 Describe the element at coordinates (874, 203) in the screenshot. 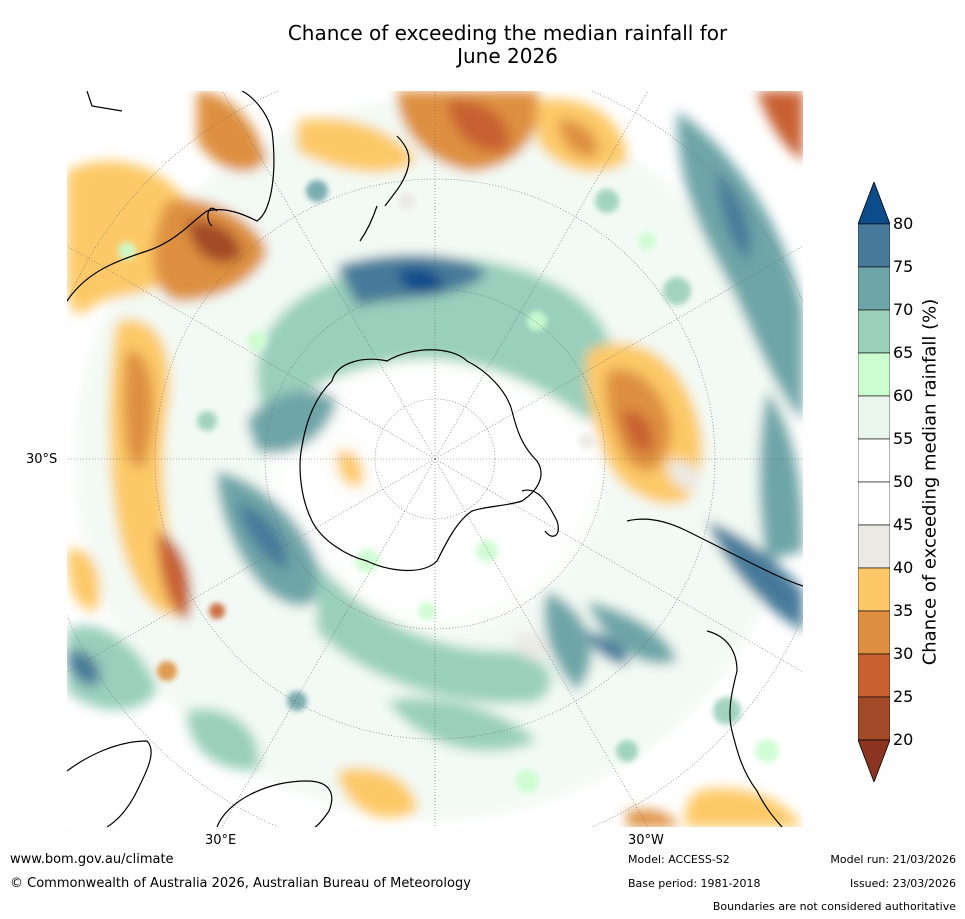

I see `colorbar-extend-top` at that location.